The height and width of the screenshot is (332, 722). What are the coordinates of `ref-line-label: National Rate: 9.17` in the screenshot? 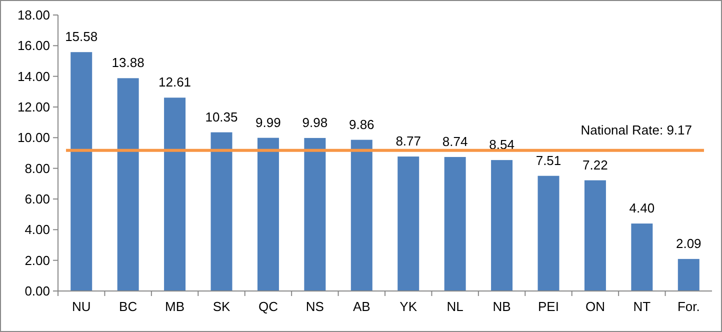 It's located at (636, 130).